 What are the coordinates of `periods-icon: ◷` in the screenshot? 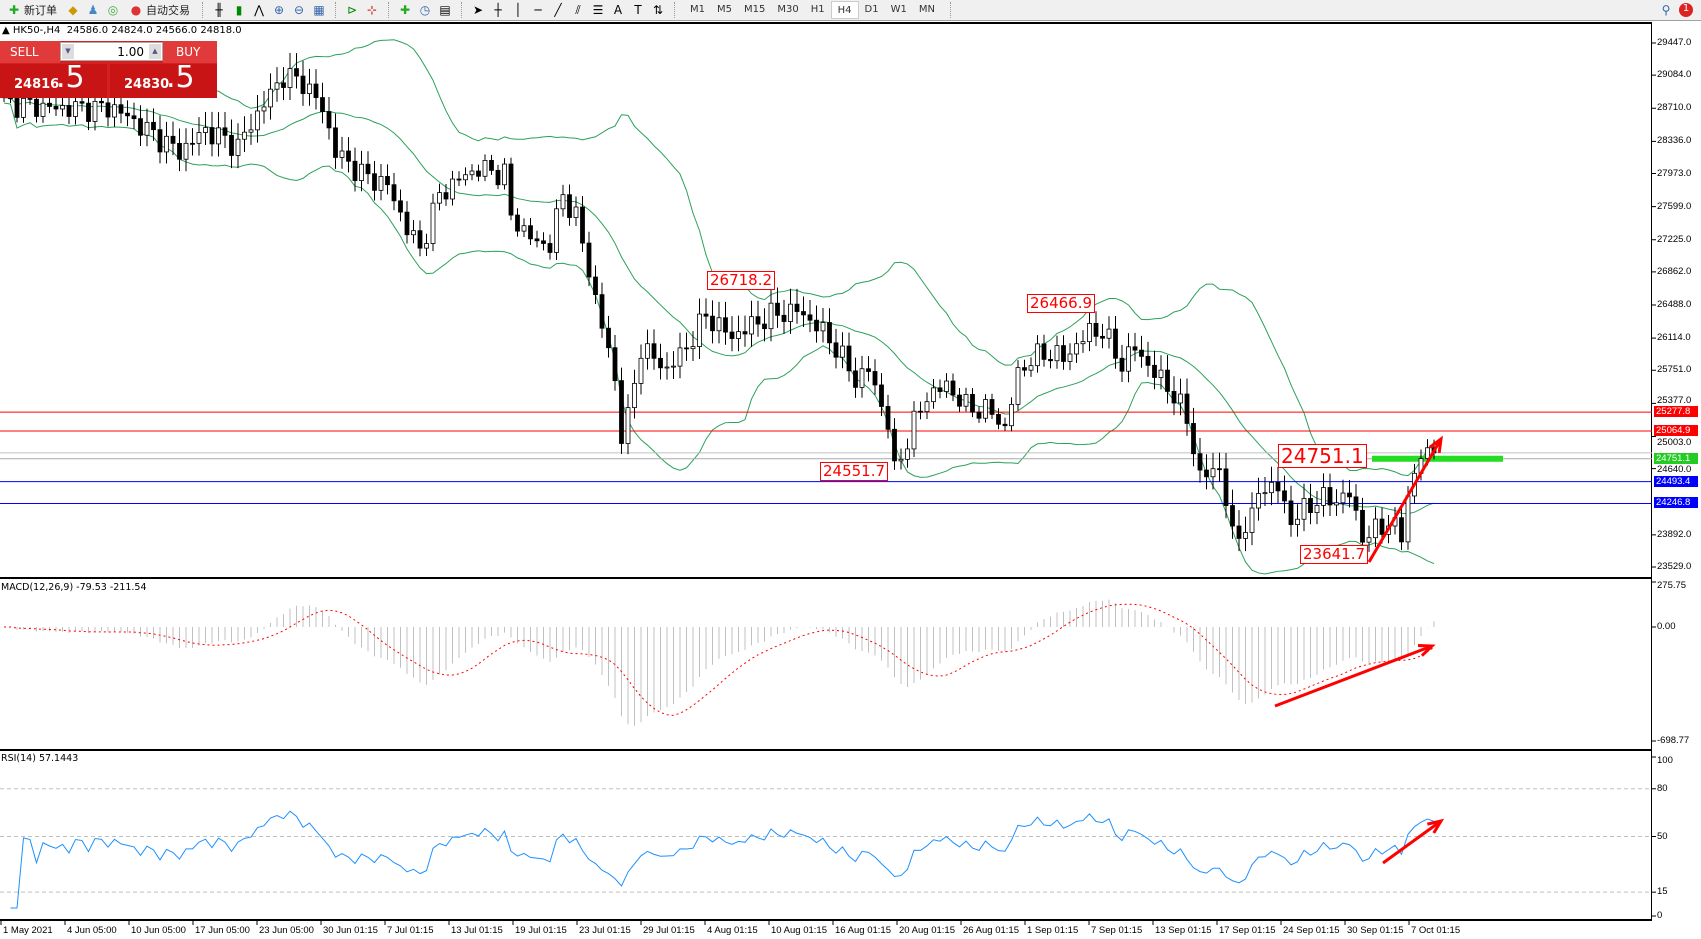 It's located at (425, 10).